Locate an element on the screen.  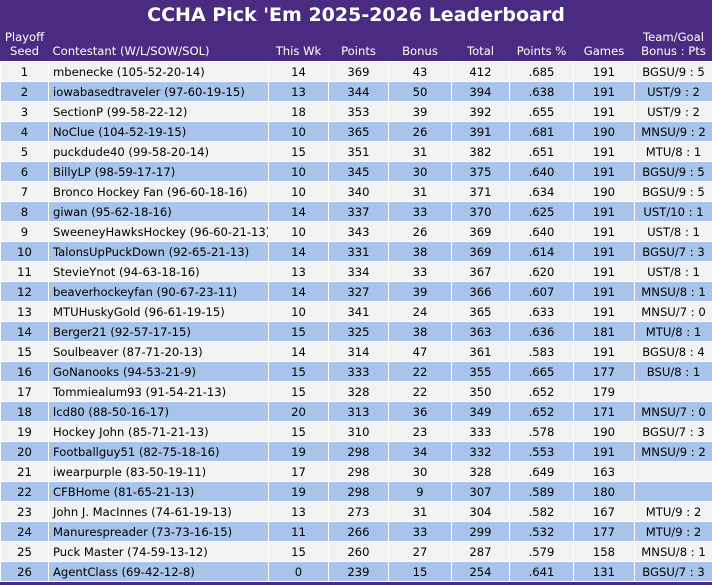
table-cell: UST/10 : 1 is located at coordinates (673, 211).